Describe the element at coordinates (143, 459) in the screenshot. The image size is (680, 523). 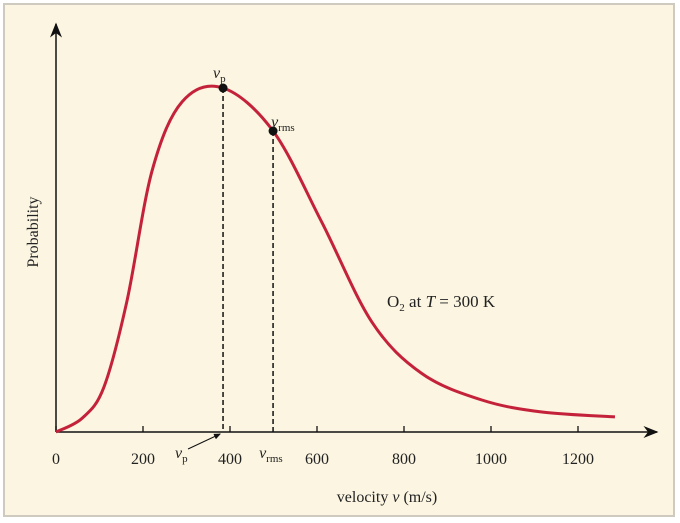
I see `x-tick-label: 200` at that location.